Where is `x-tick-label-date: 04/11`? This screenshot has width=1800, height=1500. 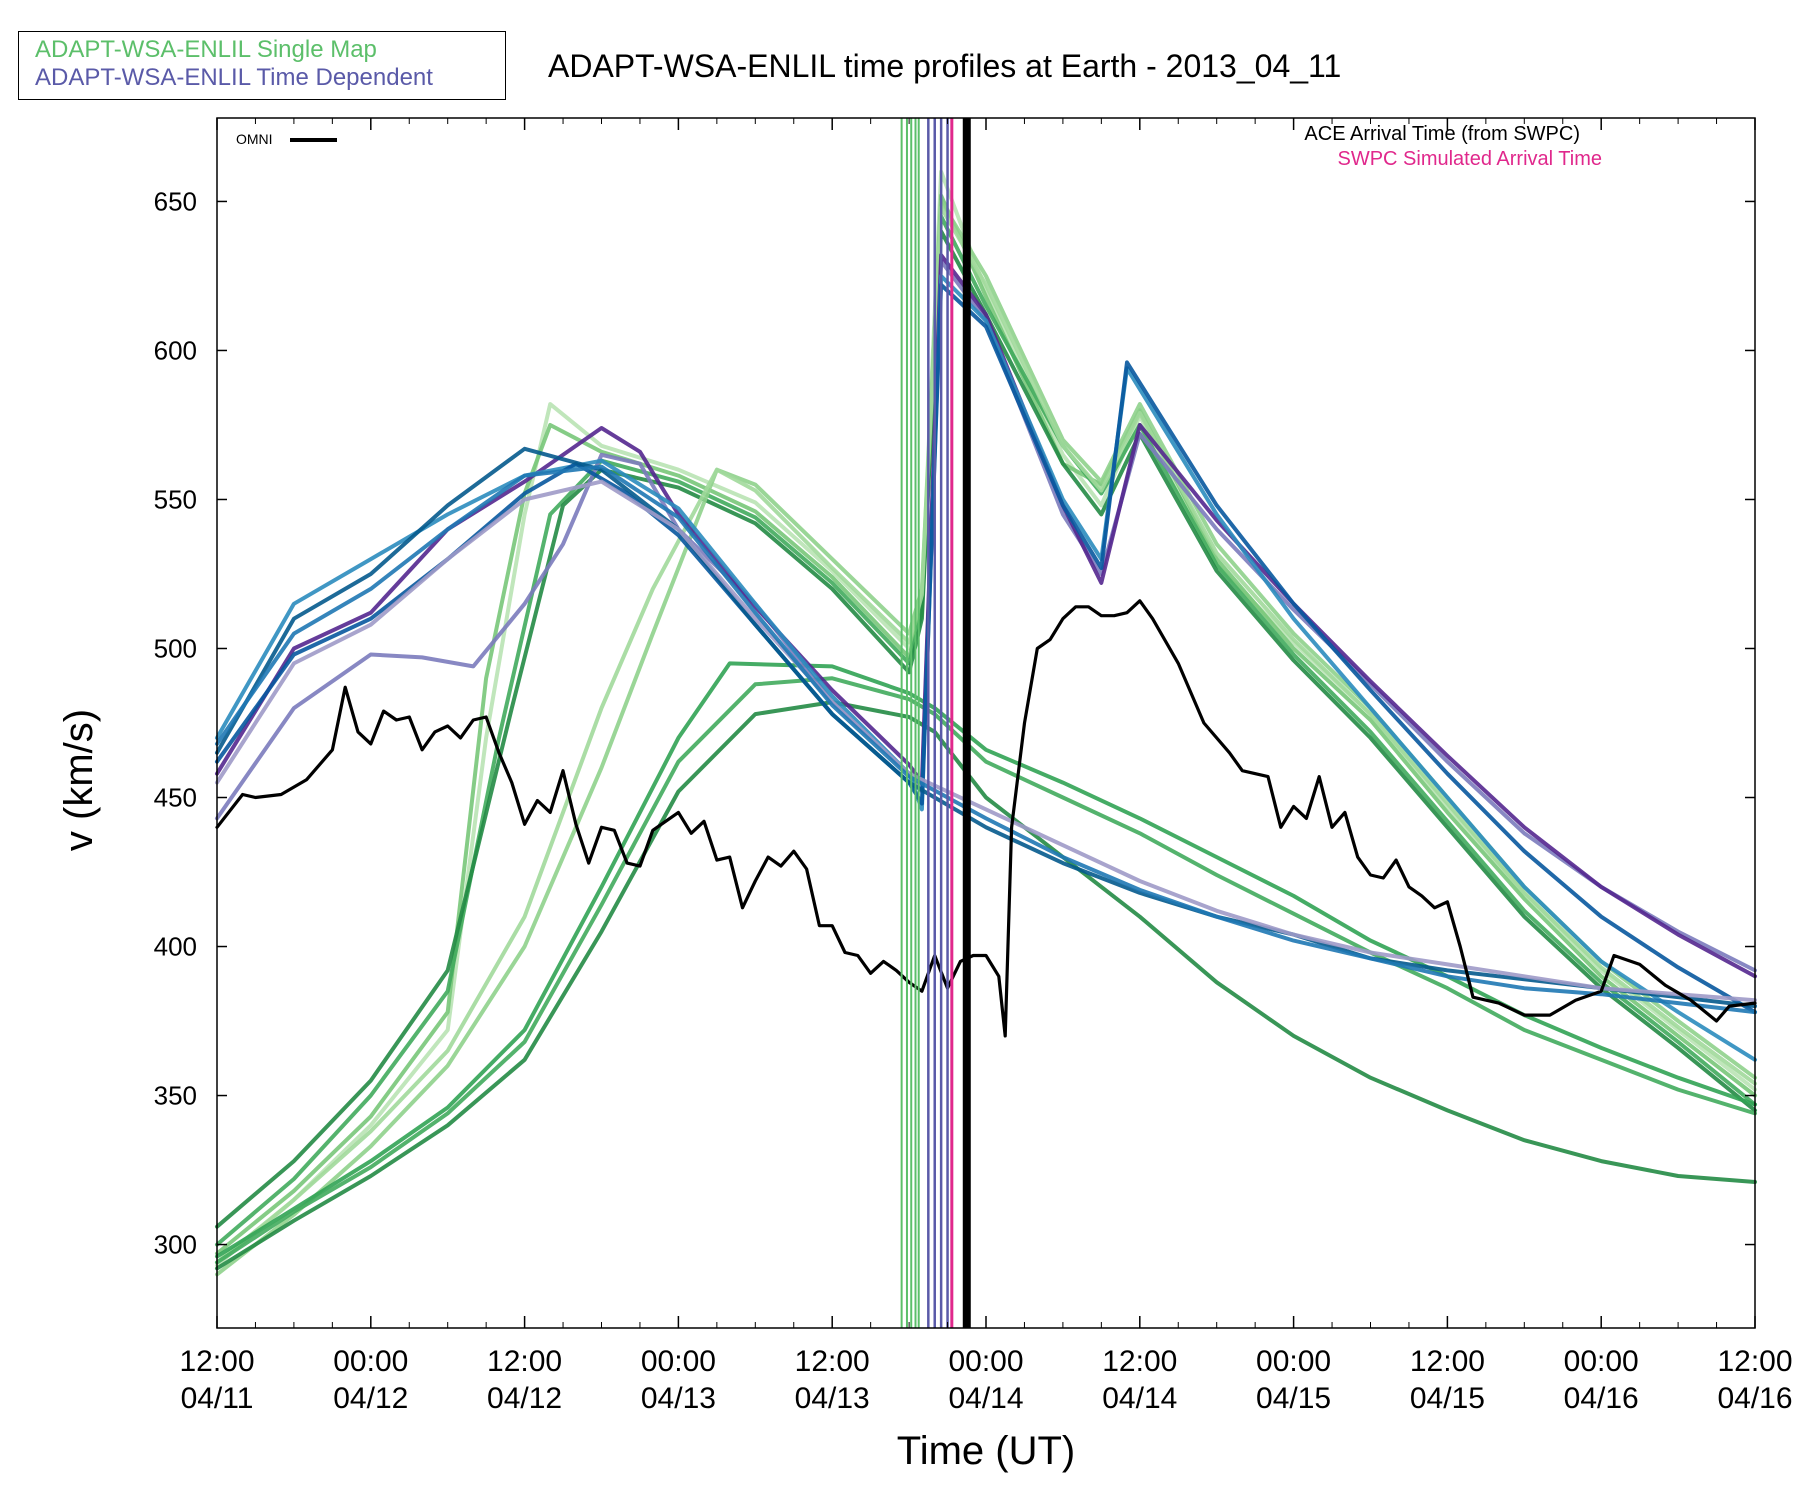 x-tick-label-date: 04/11 is located at coordinates (217, 1398).